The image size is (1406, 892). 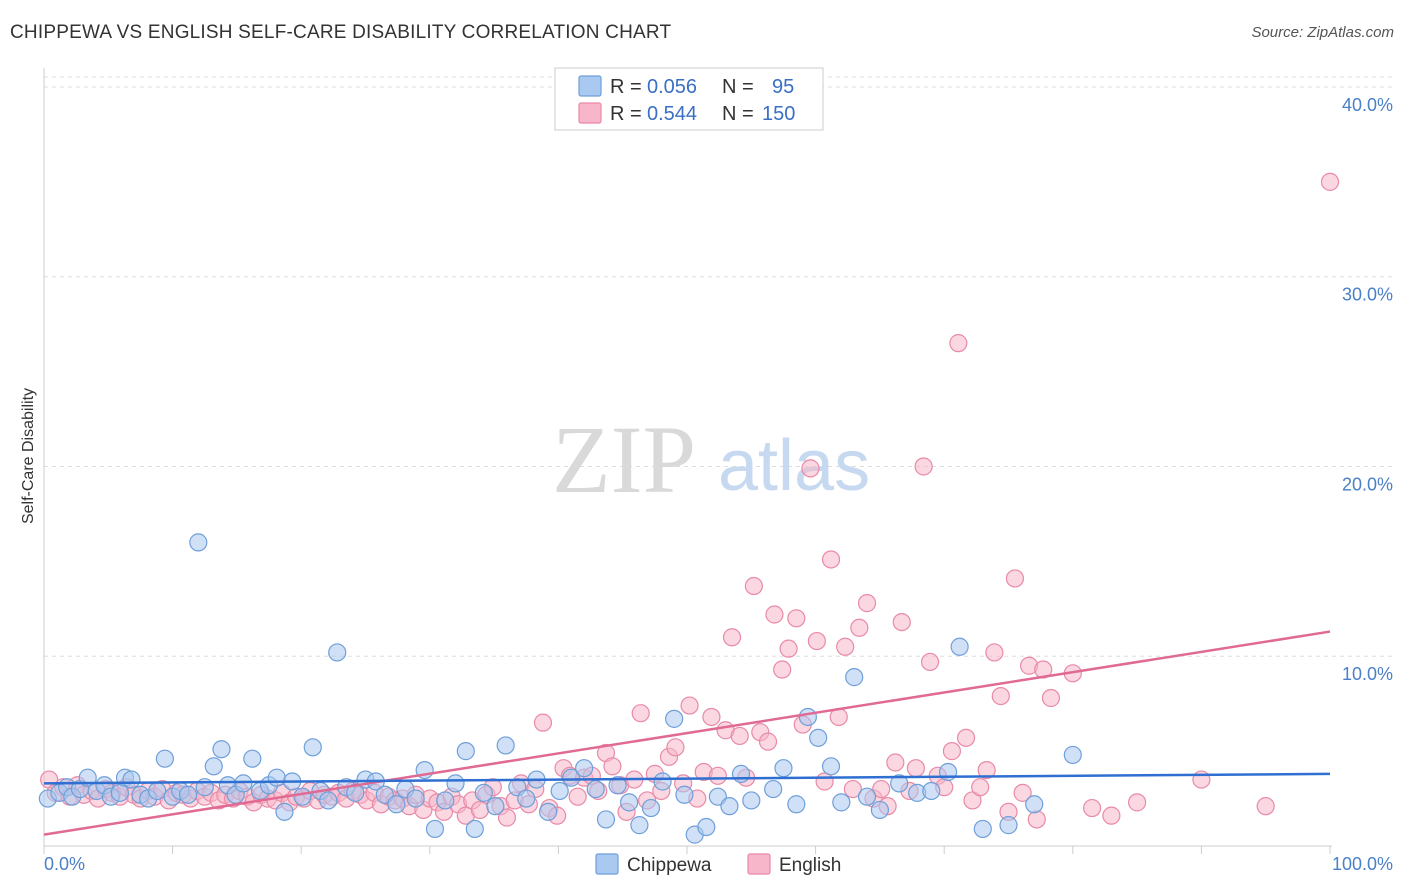 What do you see at coordinates (1367, 484) in the screenshot?
I see `y-tick-label: 20.0%` at bounding box center [1367, 484].